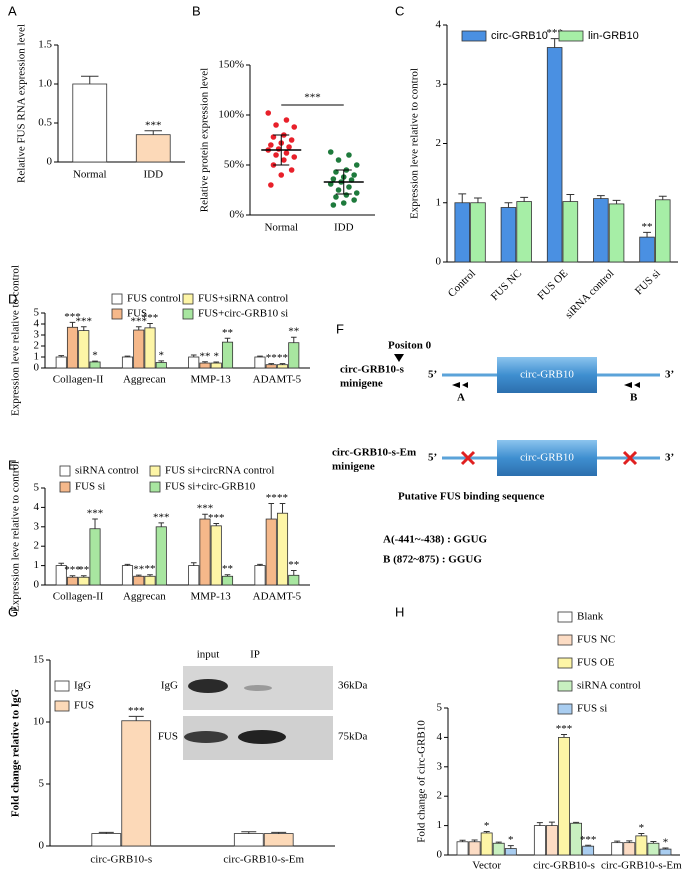 The image size is (685, 873). I want to click on y-tick-label: 3, so click(37, 526).